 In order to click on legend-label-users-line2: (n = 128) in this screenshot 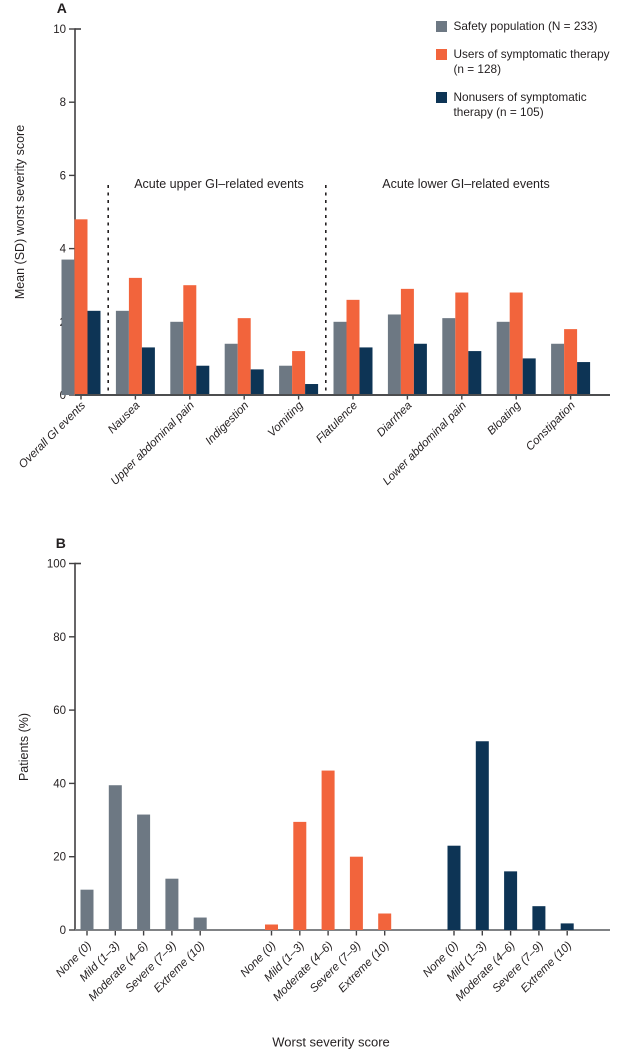, I will do `click(477, 69)`.